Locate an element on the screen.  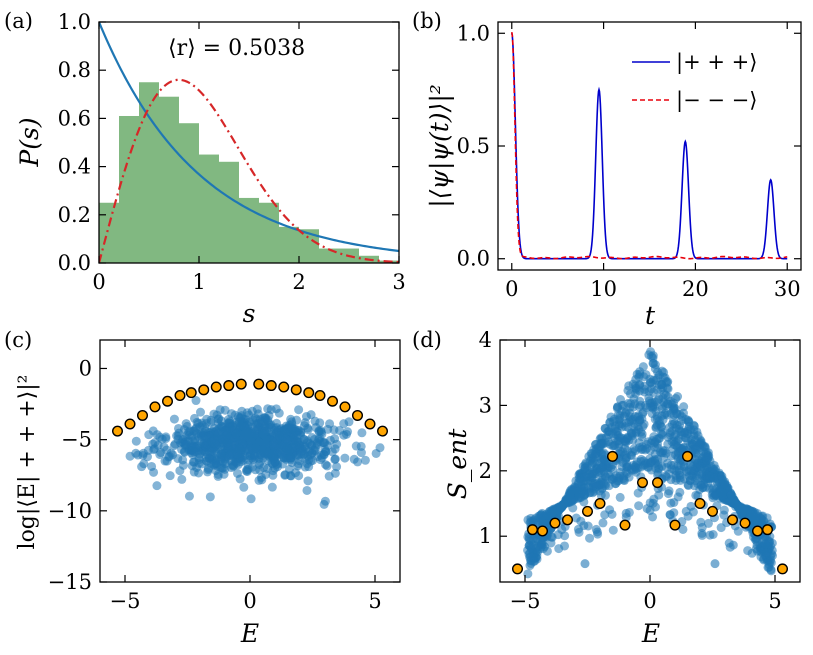
legend-label-plus: |+ + +⟩ is located at coordinates (716, 62).